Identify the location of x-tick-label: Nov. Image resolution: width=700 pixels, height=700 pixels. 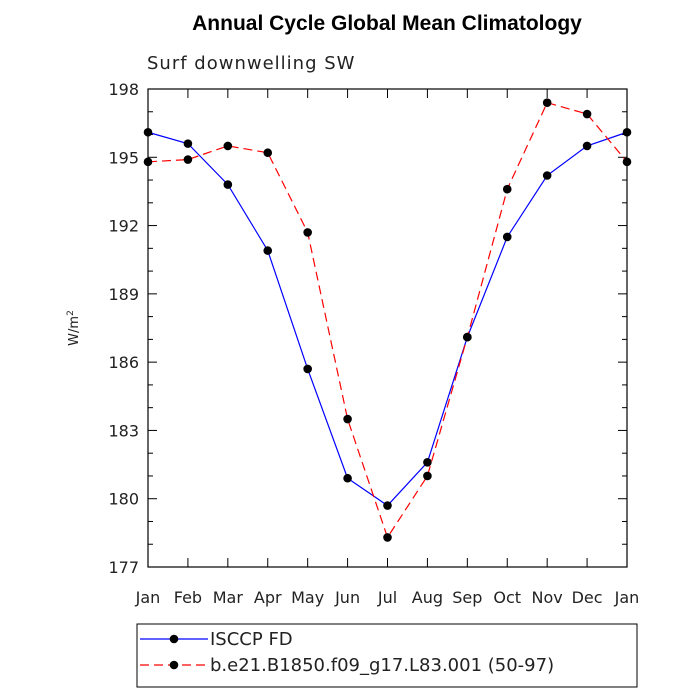
(547, 597).